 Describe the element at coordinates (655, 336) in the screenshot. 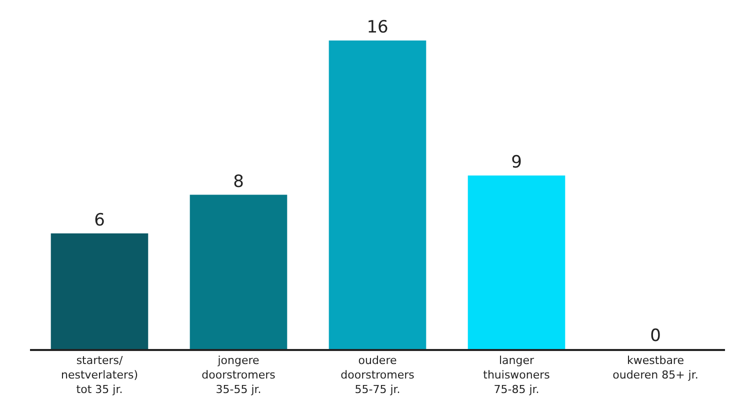

I see `data-label: 0` at that location.